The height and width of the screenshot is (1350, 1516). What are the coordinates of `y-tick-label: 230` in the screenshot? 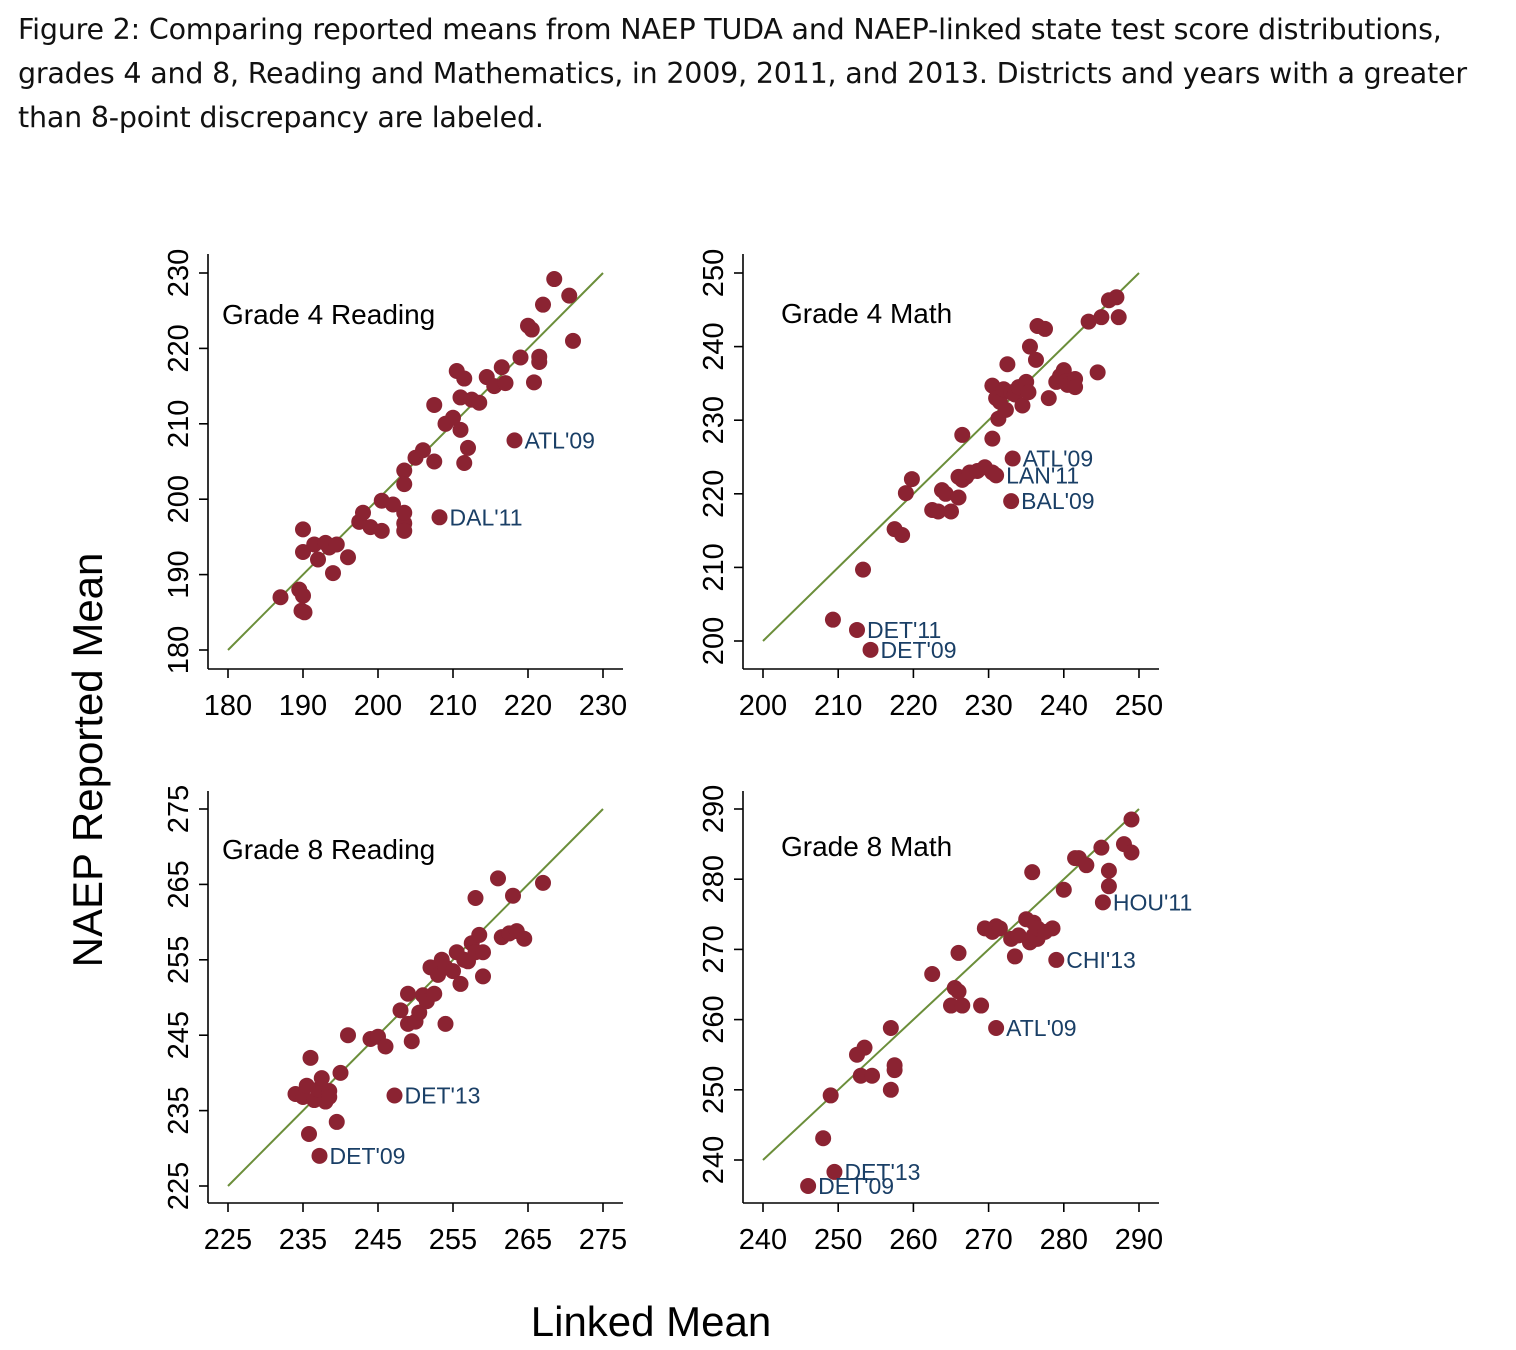 It's located at (179, 273).